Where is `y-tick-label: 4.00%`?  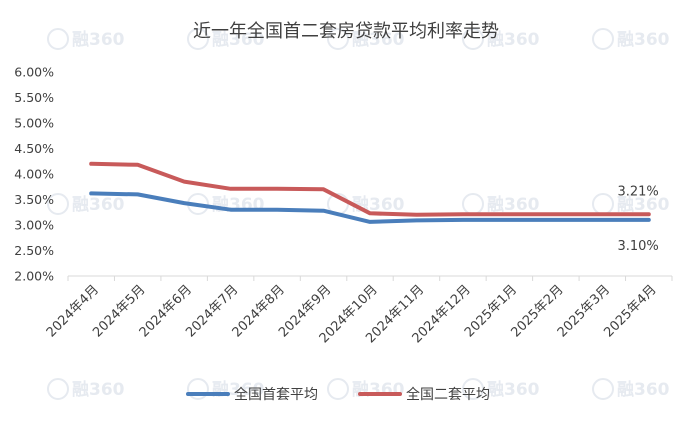
y-tick-label: 4.00% is located at coordinates (34, 174).